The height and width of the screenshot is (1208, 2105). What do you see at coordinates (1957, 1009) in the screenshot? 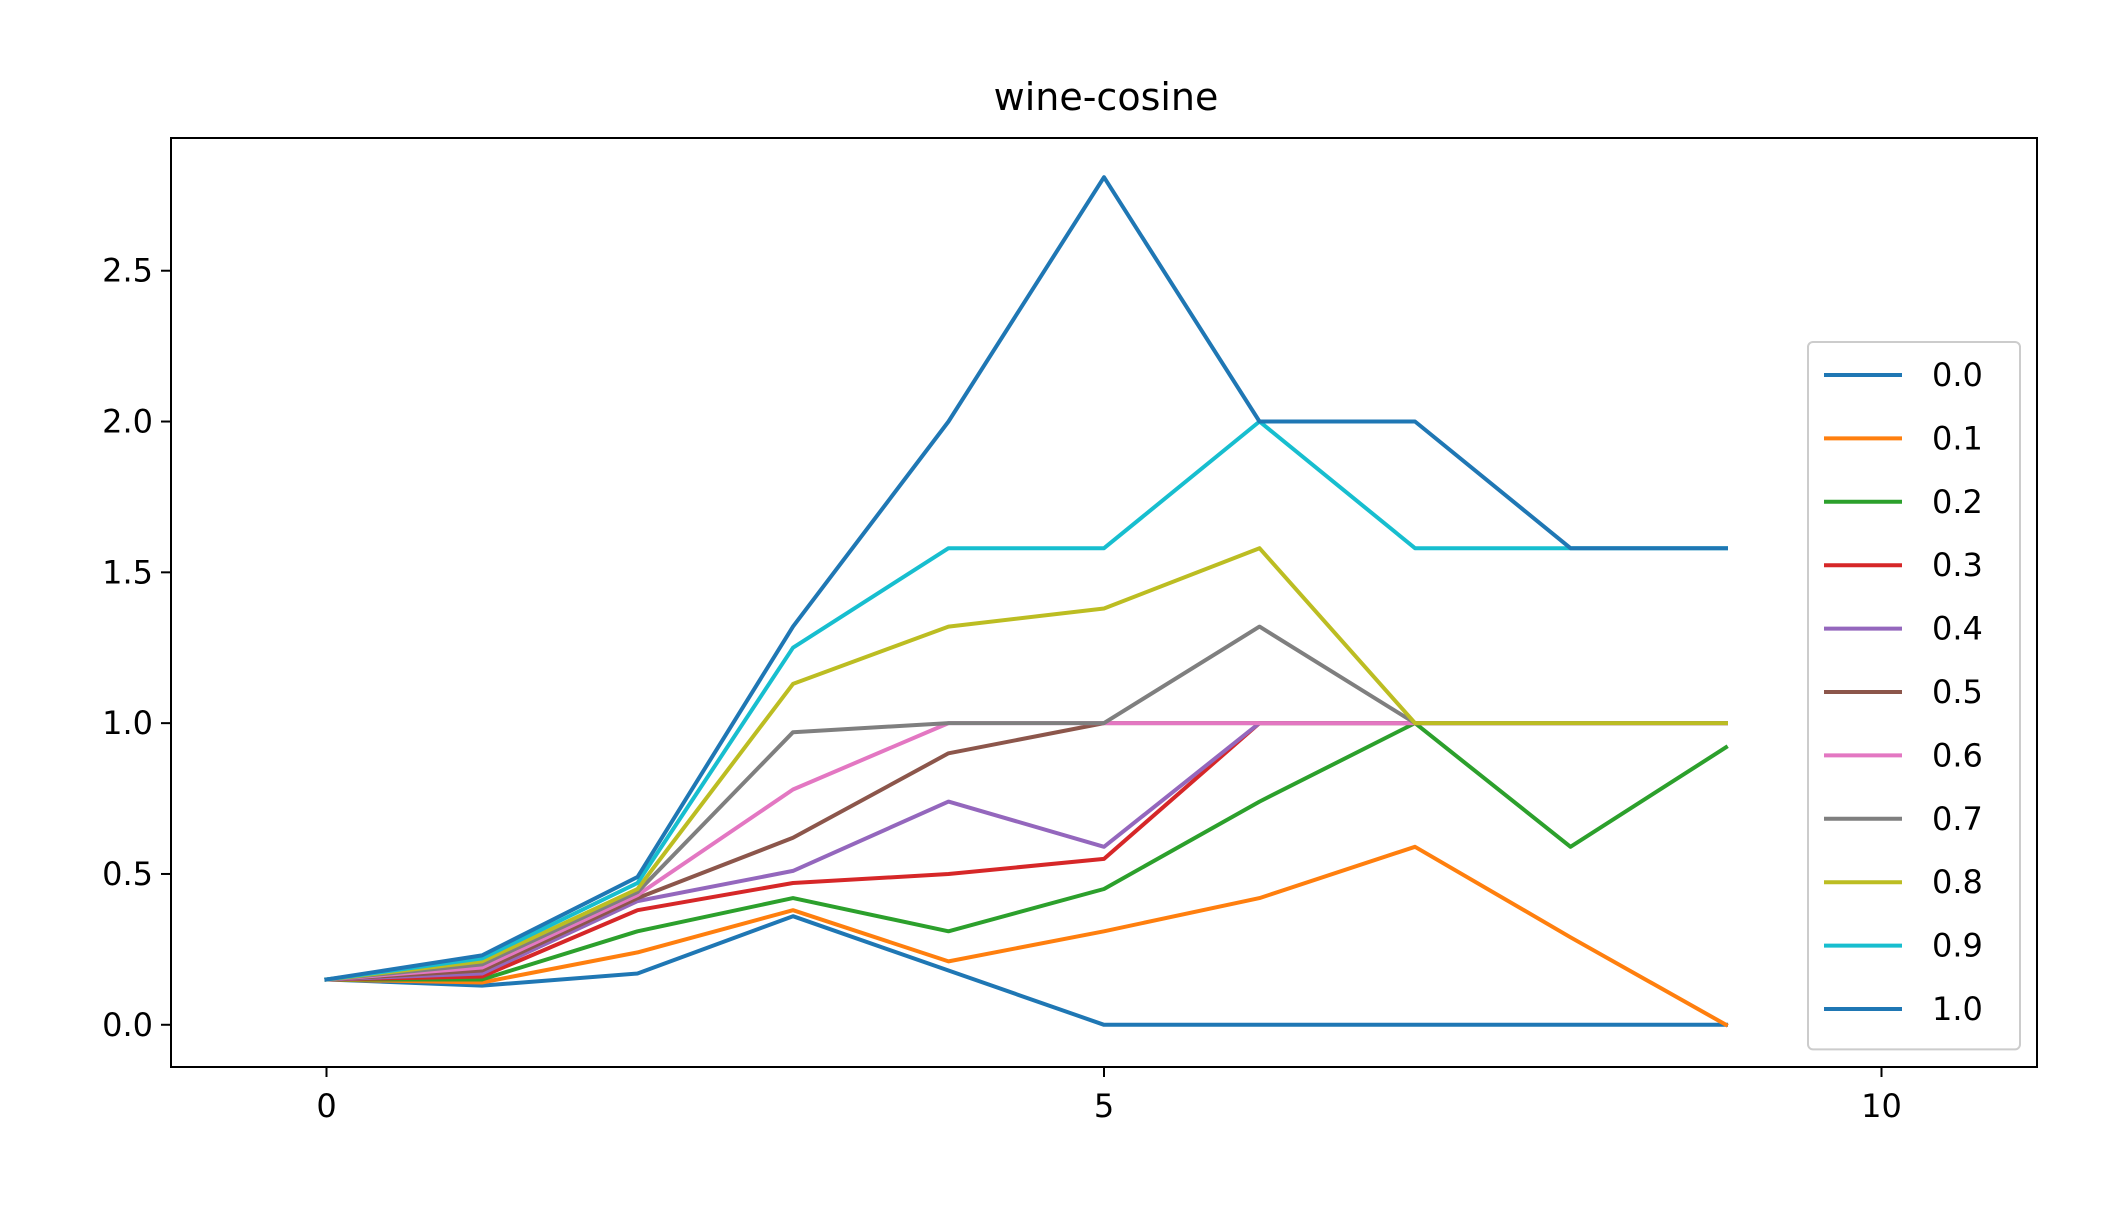
I see `legend-label: 1.0` at bounding box center [1957, 1009].